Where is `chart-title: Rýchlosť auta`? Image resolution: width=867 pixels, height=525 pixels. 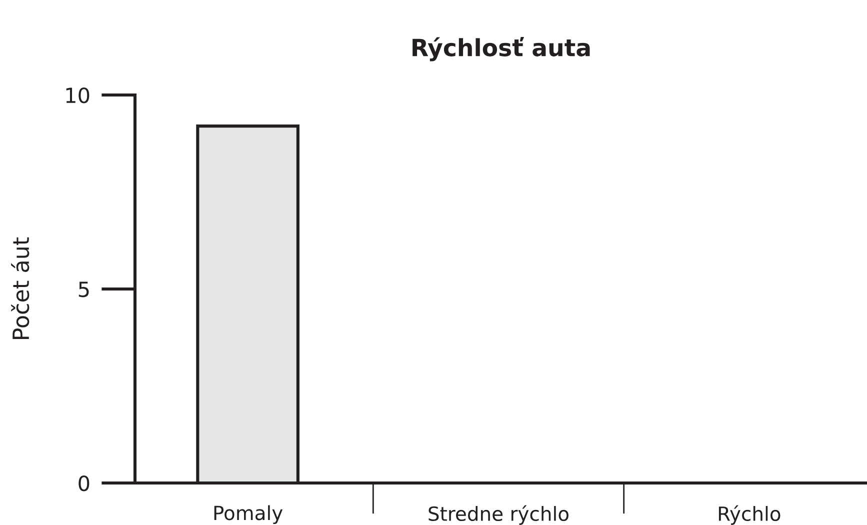 chart-title: Rýchlosť auta is located at coordinates (501, 49).